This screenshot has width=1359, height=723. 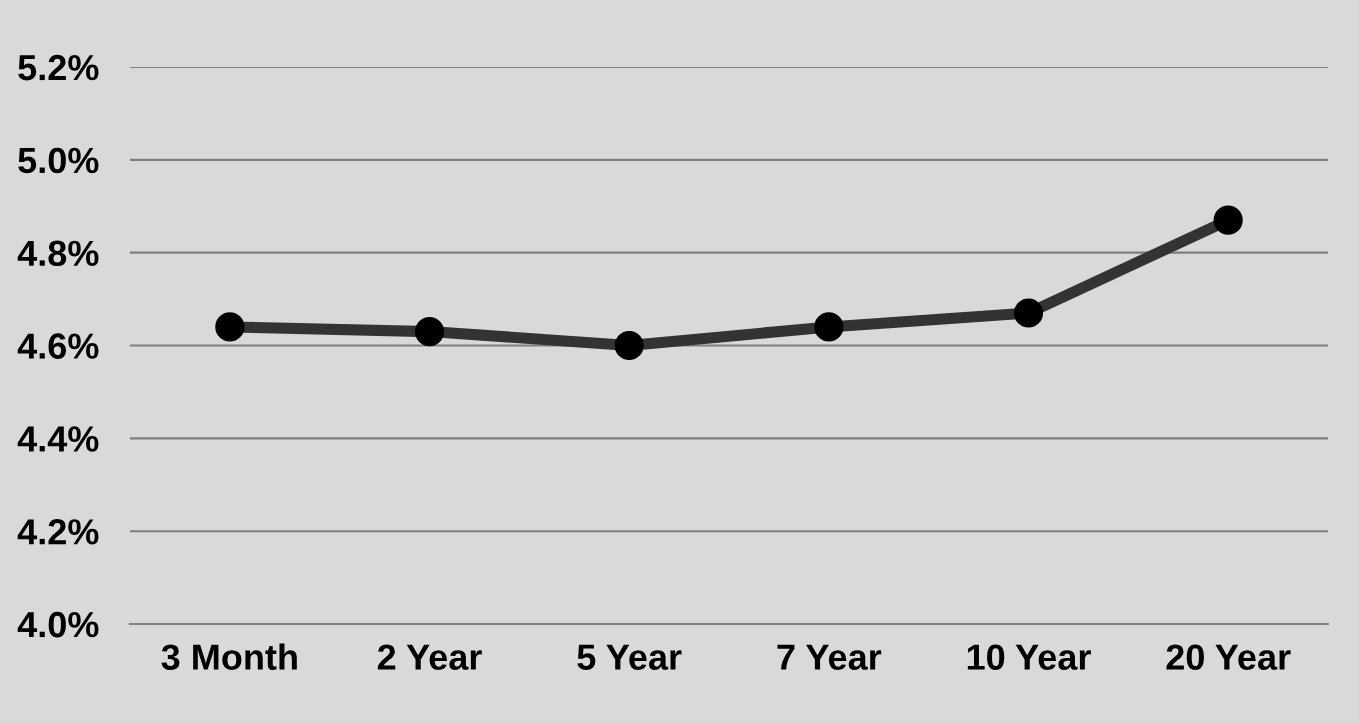 I want to click on y-tick-label: 4.0%, so click(x=58, y=624).